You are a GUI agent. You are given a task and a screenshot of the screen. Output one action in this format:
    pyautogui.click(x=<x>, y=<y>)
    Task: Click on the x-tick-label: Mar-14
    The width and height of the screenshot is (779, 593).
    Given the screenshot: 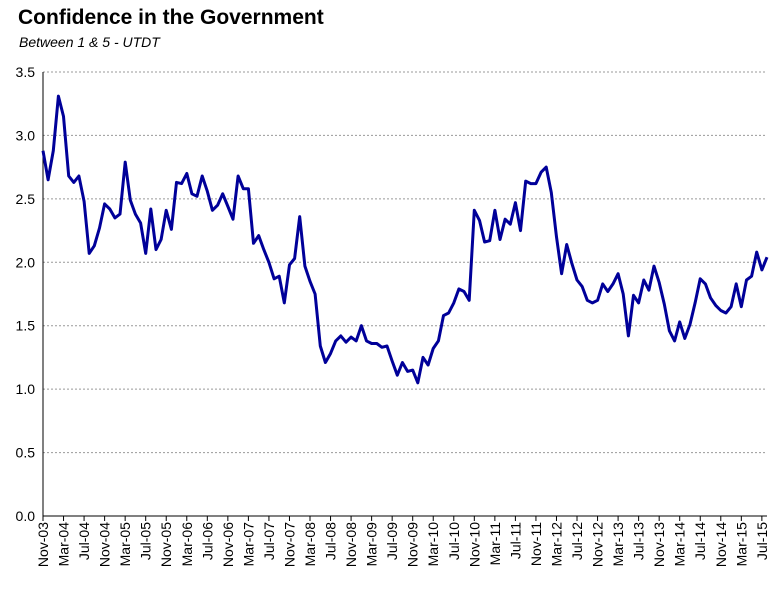 What is the action you would take?
    pyautogui.click(x=680, y=544)
    